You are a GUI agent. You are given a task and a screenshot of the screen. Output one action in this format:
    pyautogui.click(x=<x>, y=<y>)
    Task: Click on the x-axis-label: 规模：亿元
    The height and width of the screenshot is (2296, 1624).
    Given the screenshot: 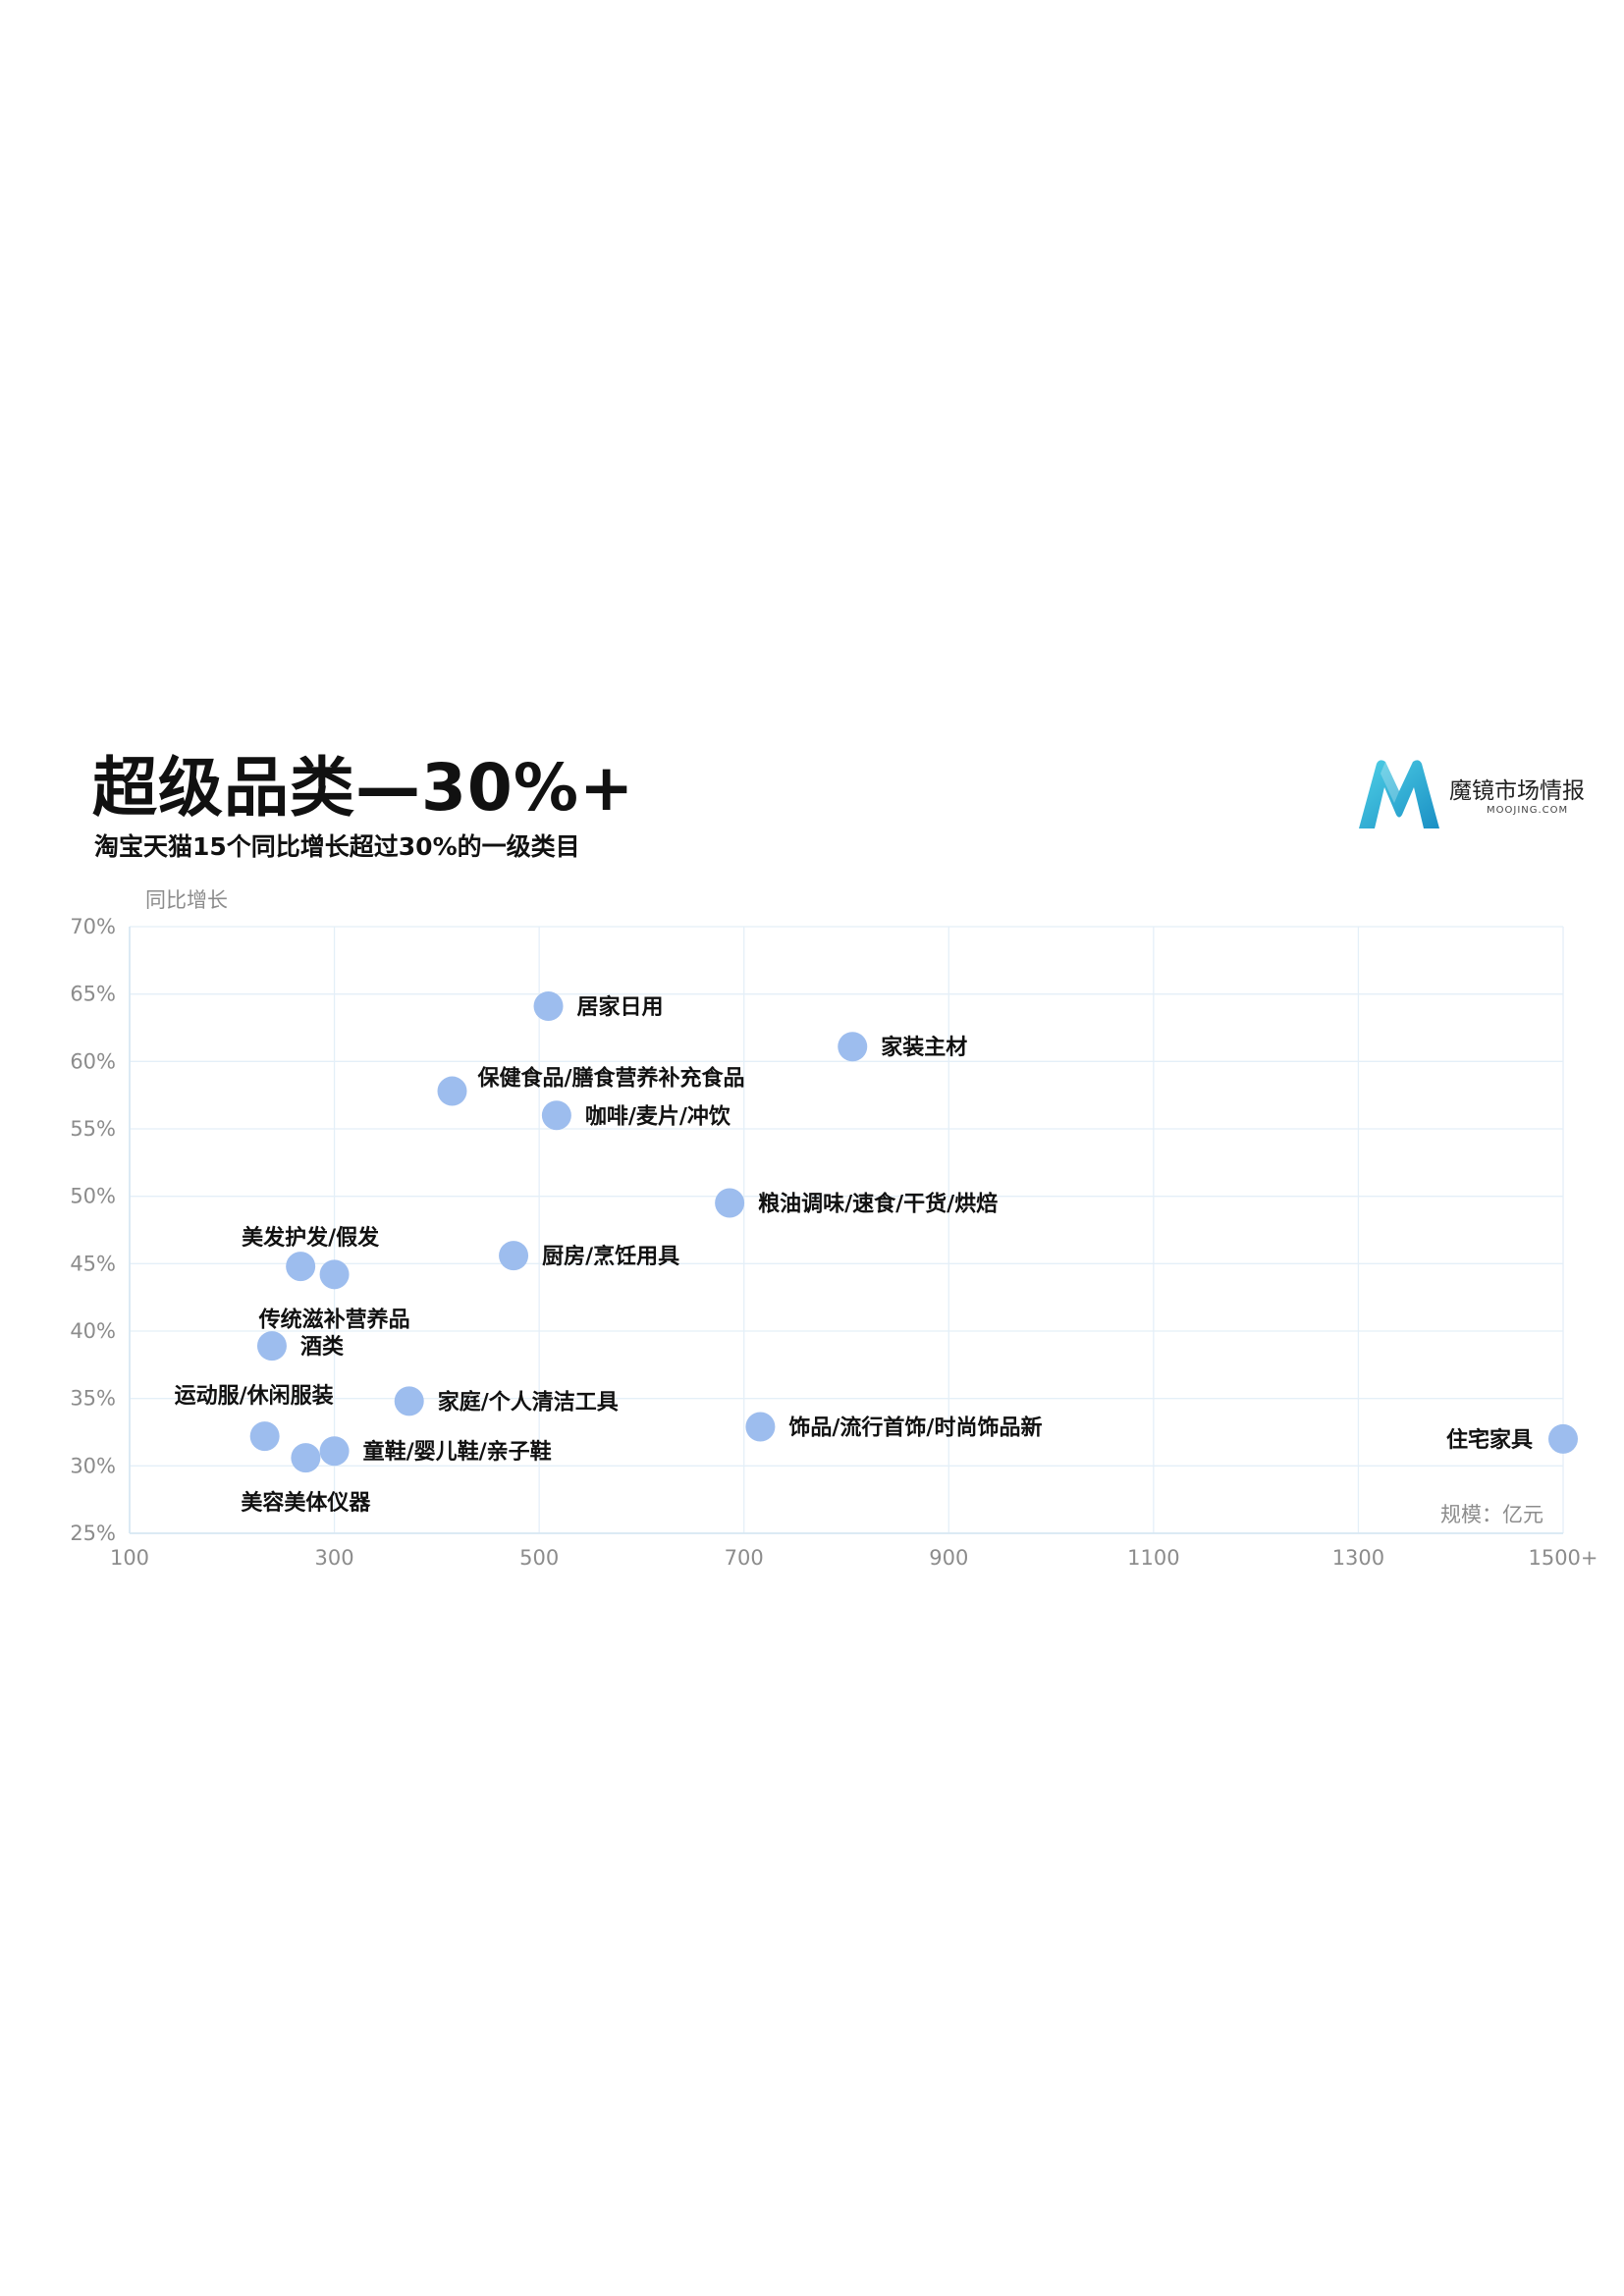 What is the action you would take?
    pyautogui.click(x=1491, y=1514)
    